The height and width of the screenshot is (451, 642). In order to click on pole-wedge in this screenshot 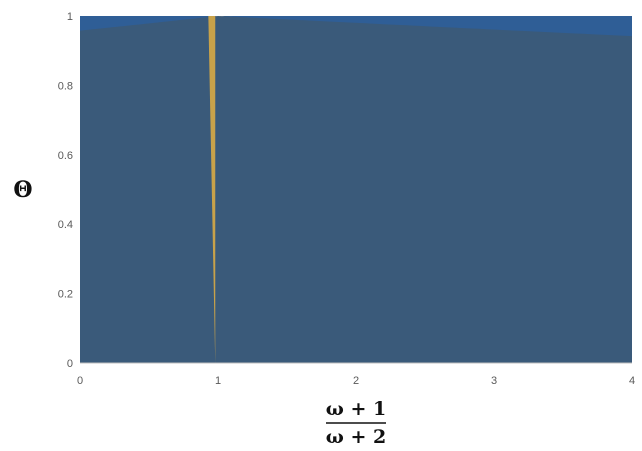, I will do `click(212, 189)`.